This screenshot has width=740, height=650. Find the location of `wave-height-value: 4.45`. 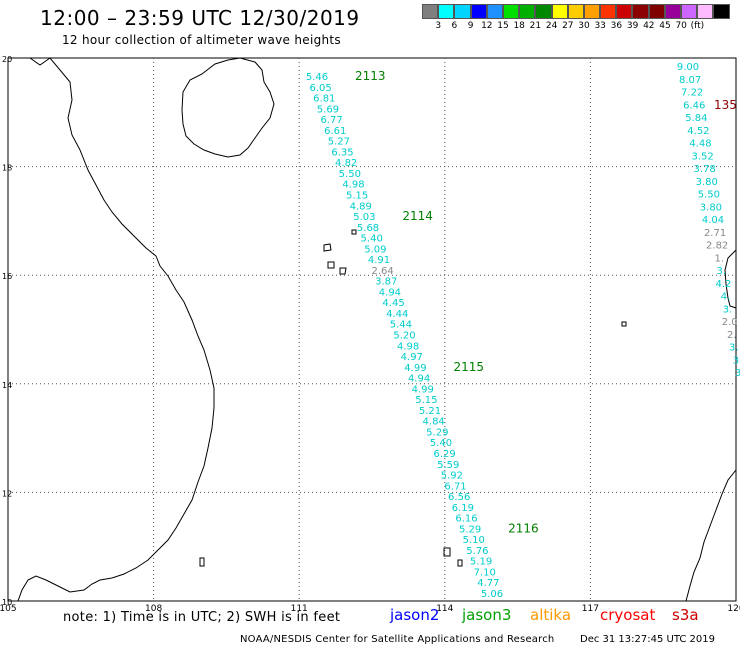

wave-height-value: 4.45 is located at coordinates (393, 303).